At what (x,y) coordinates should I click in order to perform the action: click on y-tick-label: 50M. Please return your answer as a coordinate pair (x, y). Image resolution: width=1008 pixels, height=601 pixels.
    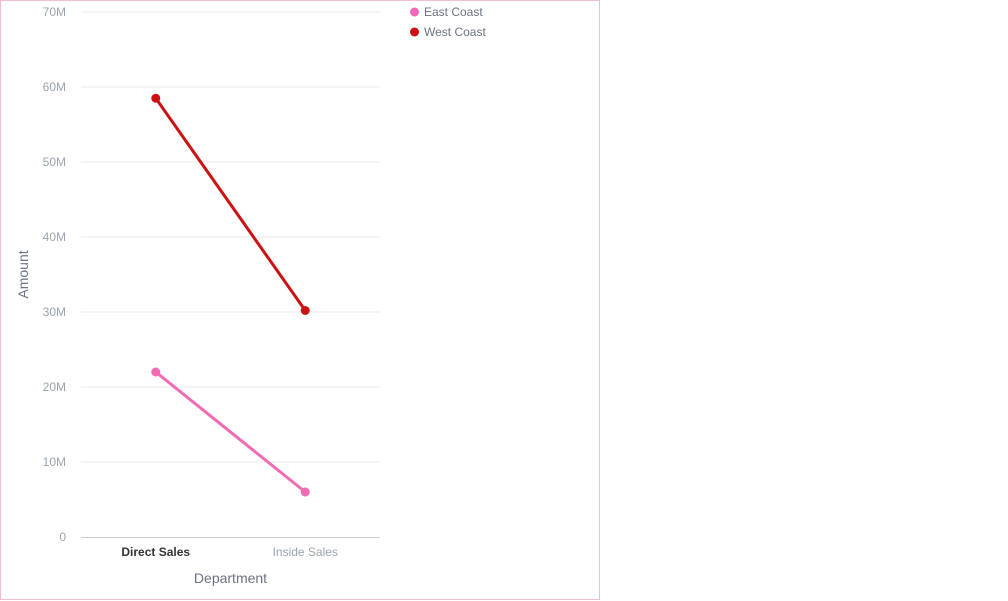
    Looking at the image, I should click on (54, 162).